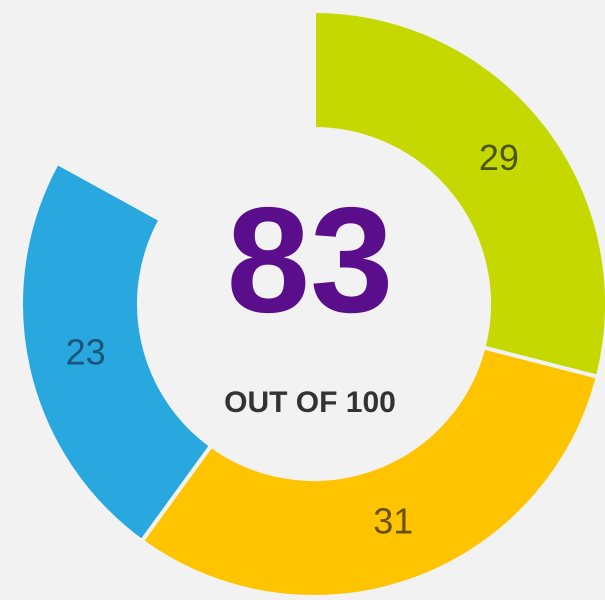  I want to click on segment-label: 23, so click(86, 352).